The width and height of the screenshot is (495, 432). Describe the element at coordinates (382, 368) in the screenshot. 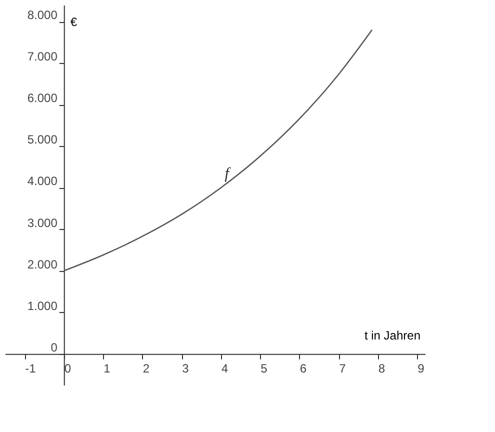

I see `x-tick-label: 8` at that location.